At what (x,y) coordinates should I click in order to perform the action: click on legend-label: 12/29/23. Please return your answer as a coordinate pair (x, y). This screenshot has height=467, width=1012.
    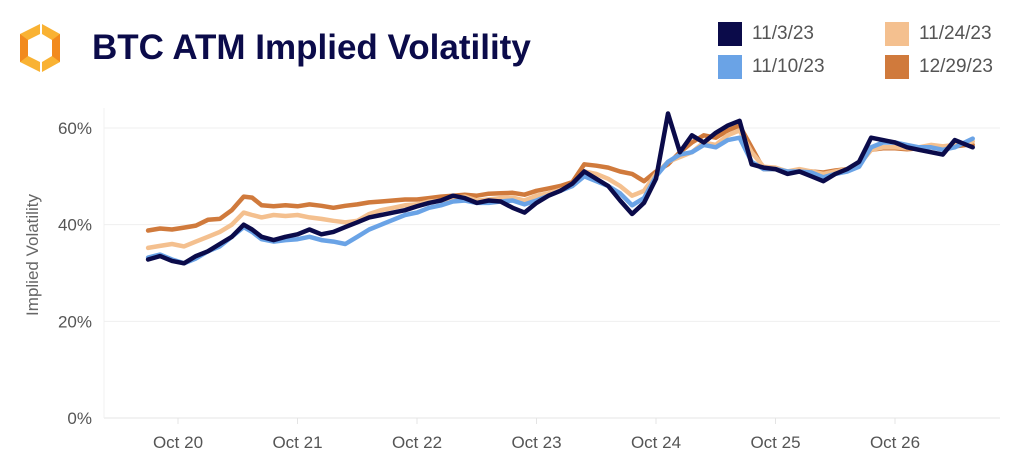
    Looking at the image, I should click on (956, 66).